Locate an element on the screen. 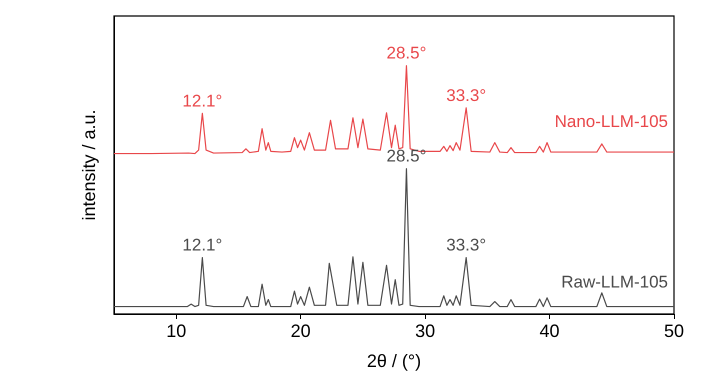  x-tick-label: 10 is located at coordinates (176, 331).